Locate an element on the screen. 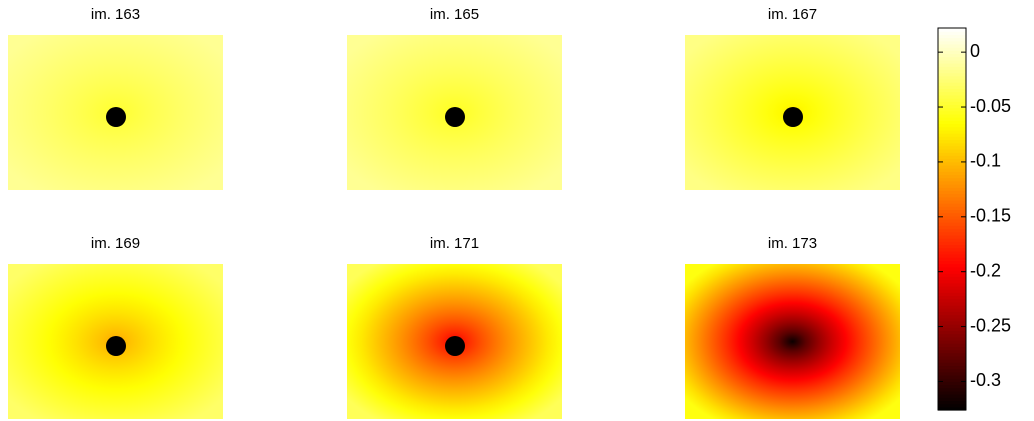  colorbar: 0 -0.05 -0.1 -0.15 -0.2 -0.25 -0.3 is located at coordinates (974, 219).